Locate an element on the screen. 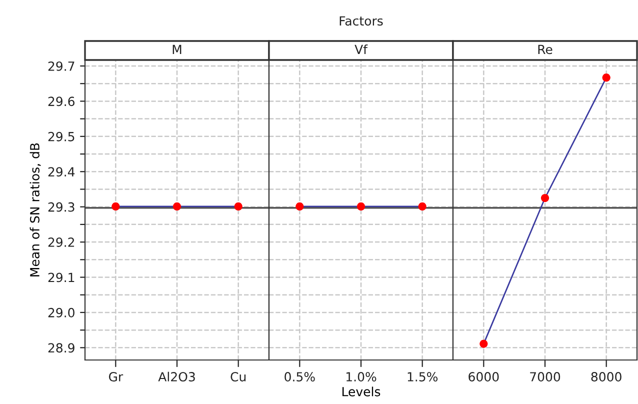  x-tick-label: 7000 is located at coordinates (545, 377).